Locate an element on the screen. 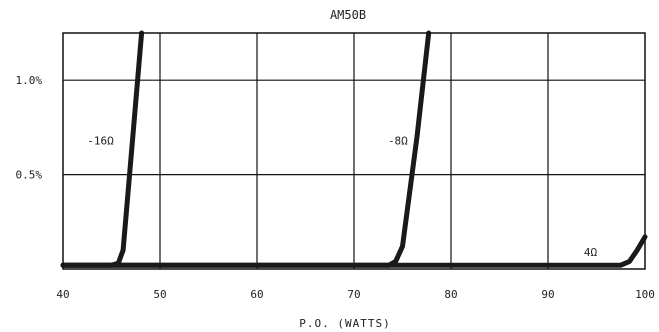 This screenshot has width=659, height=332. x-axis-label: P.O. (WATTS) is located at coordinates (344, 323).